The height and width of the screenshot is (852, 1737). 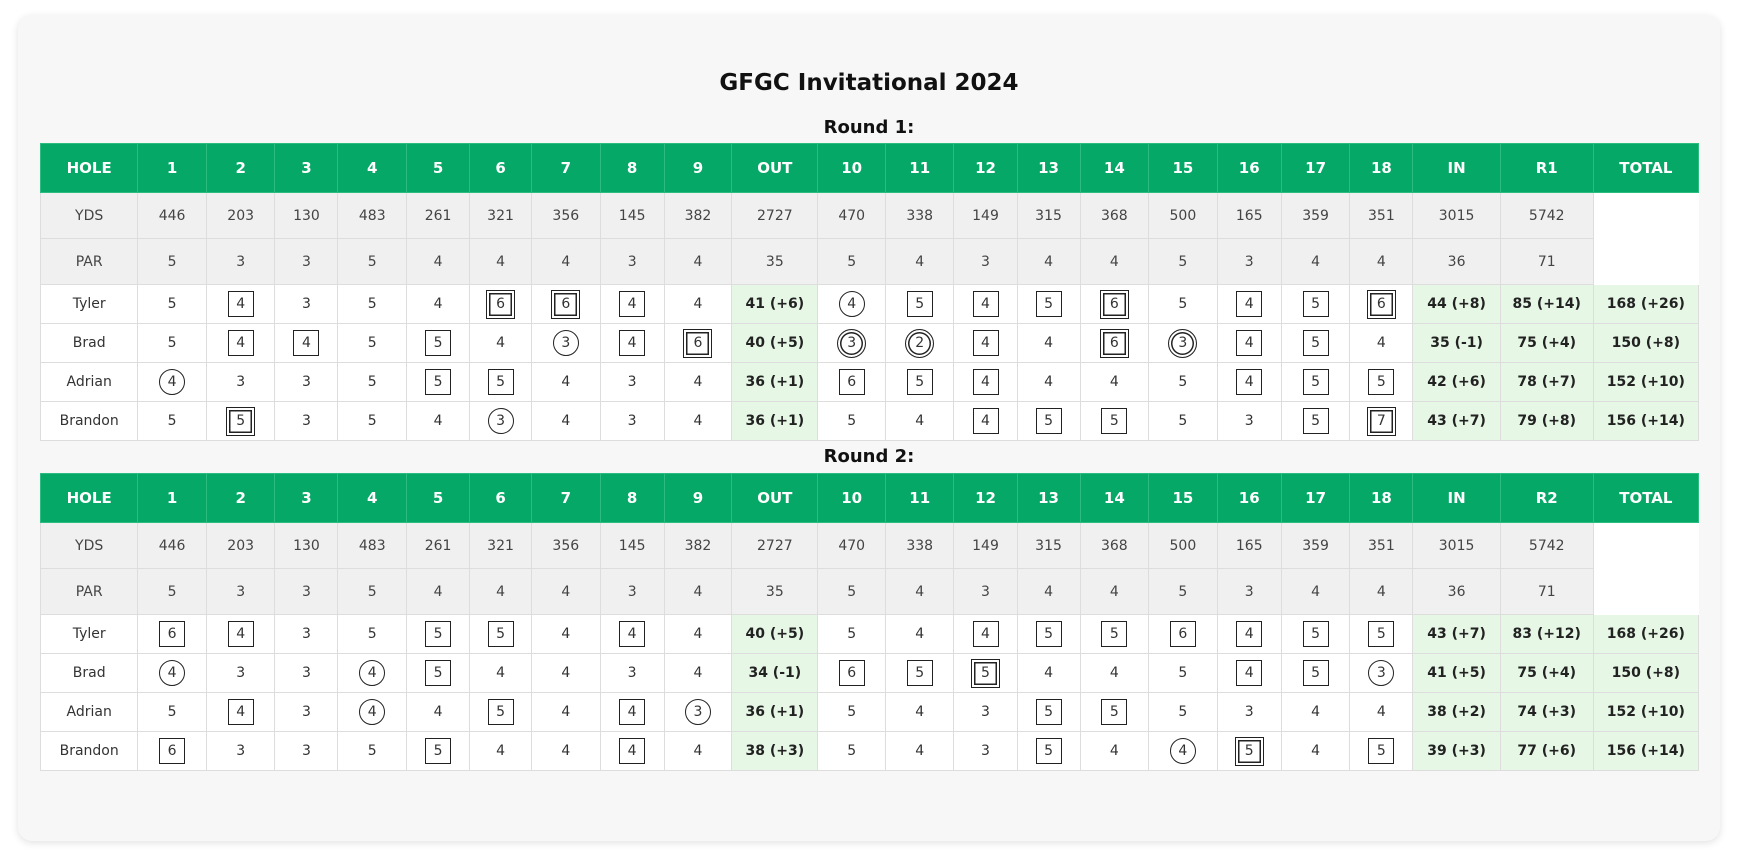 I want to click on player-name: Tyler, so click(x=89, y=304).